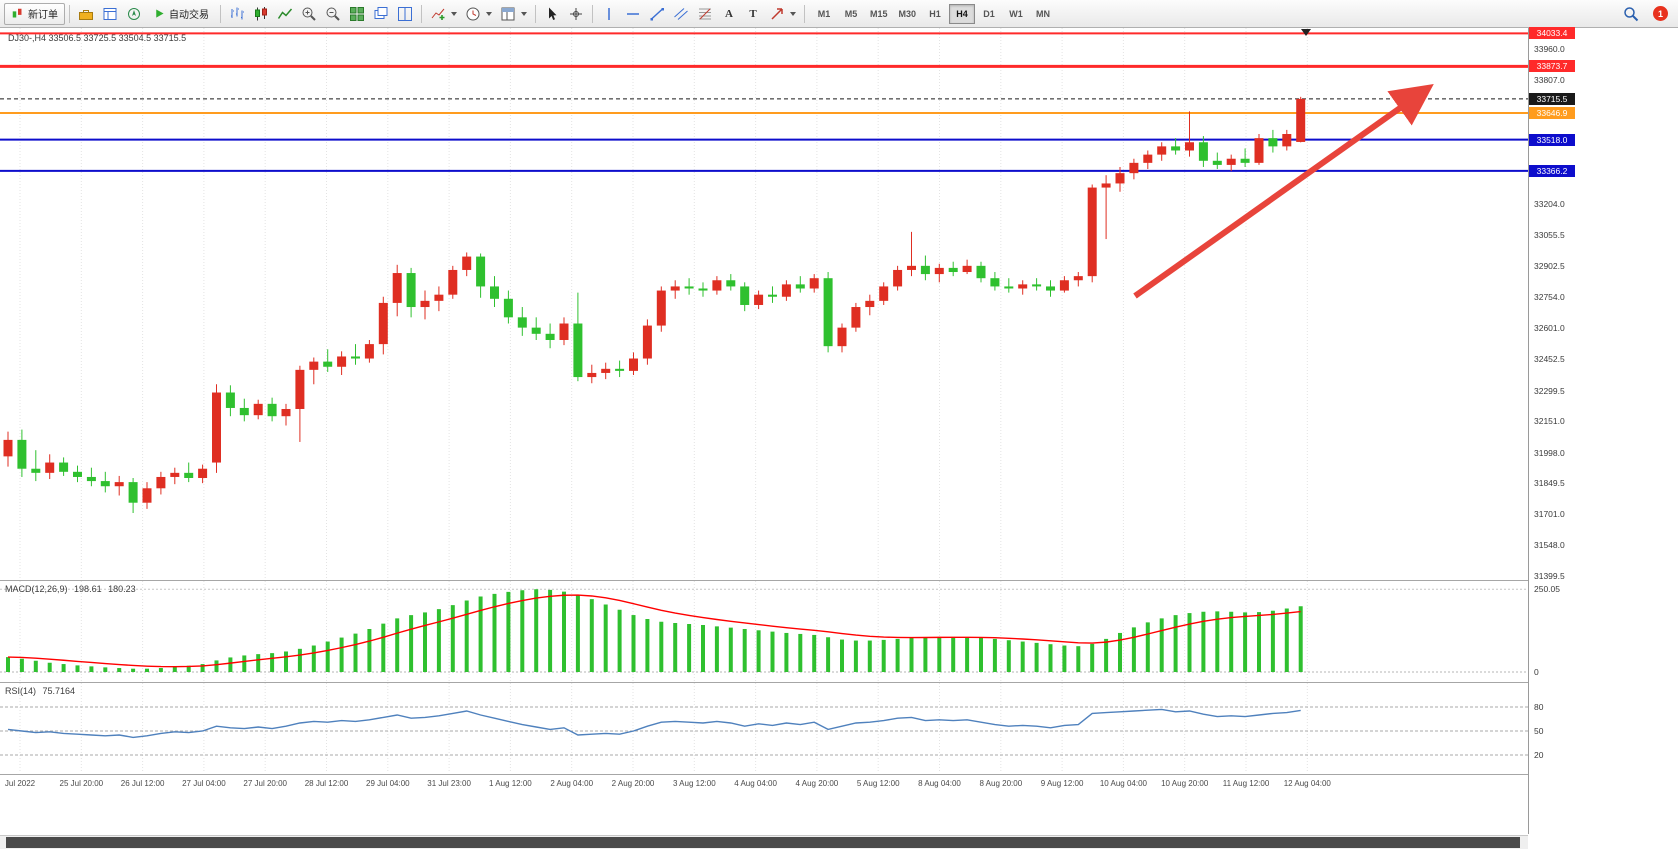  I want to click on auto-trading-button: 自动交易, so click(181, 14).